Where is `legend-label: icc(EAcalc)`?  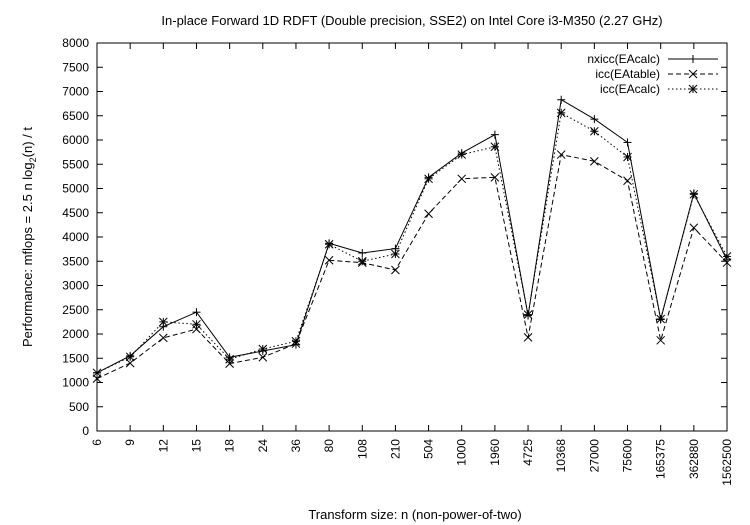
legend-label: icc(EAcalc) is located at coordinates (630, 89).